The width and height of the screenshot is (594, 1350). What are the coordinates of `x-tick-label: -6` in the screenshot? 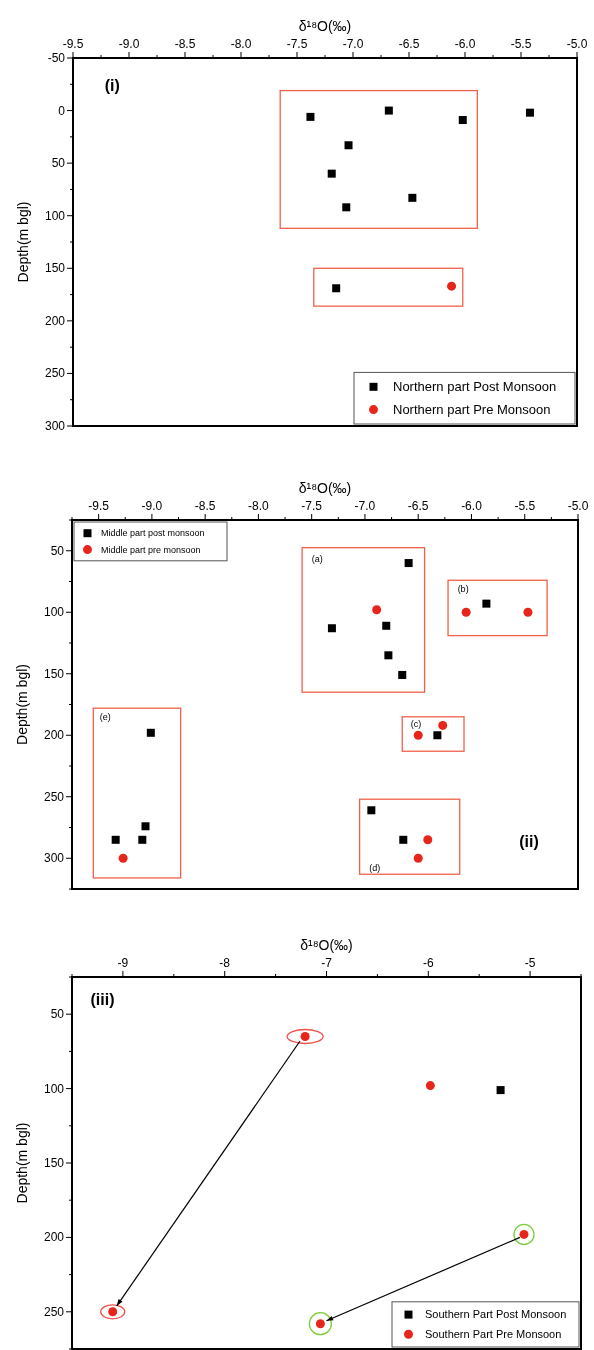 It's located at (428, 963).